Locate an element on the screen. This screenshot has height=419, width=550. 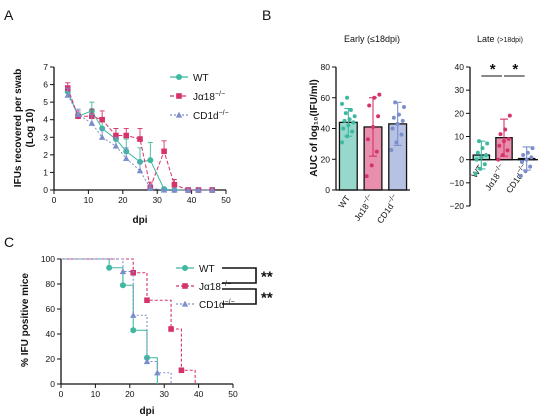
panel-b-late-category-label-1-sup: −/− is located at coordinates (499, 169).